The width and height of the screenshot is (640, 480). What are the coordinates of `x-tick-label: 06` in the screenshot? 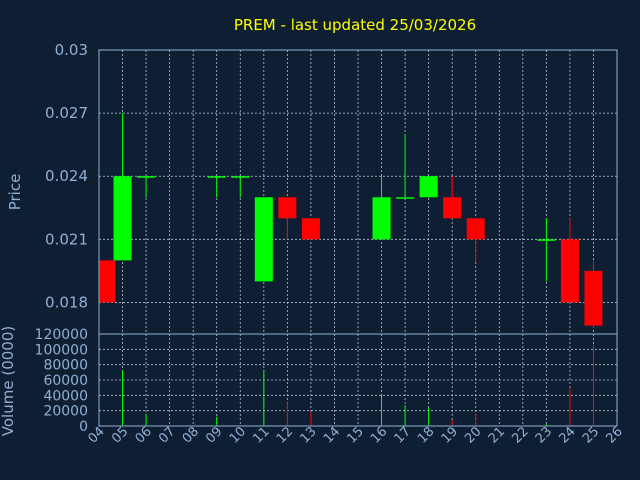 It's located at (144, 435).